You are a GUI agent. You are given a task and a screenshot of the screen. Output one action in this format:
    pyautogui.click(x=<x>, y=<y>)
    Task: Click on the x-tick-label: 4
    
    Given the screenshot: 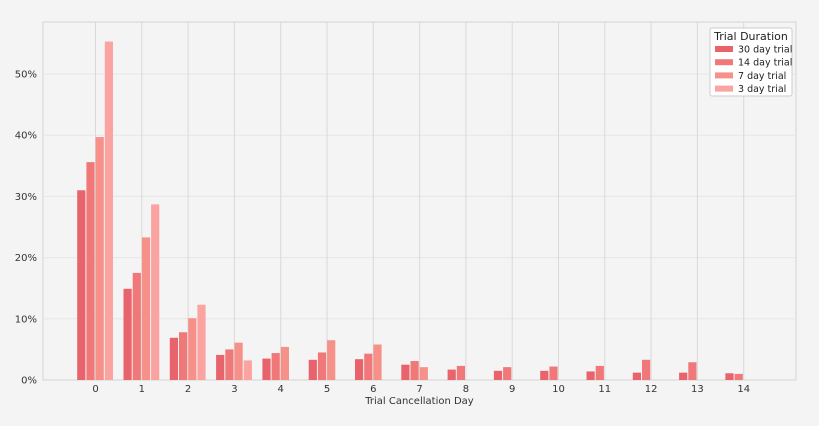 What is the action you would take?
    pyautogui.click(x=281, y=389)
    